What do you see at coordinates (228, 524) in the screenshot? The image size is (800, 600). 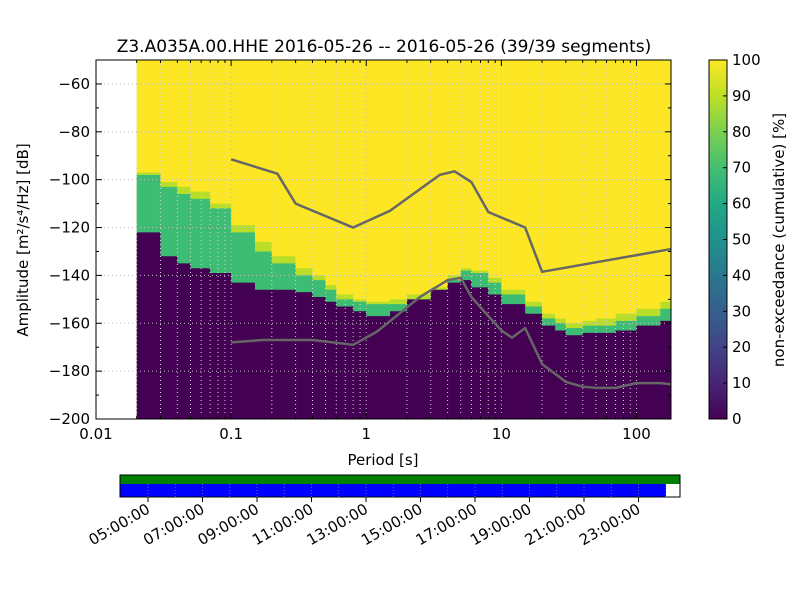 I see `timeline-tick-label: 09:00:00` at bounding box center [228, 524].